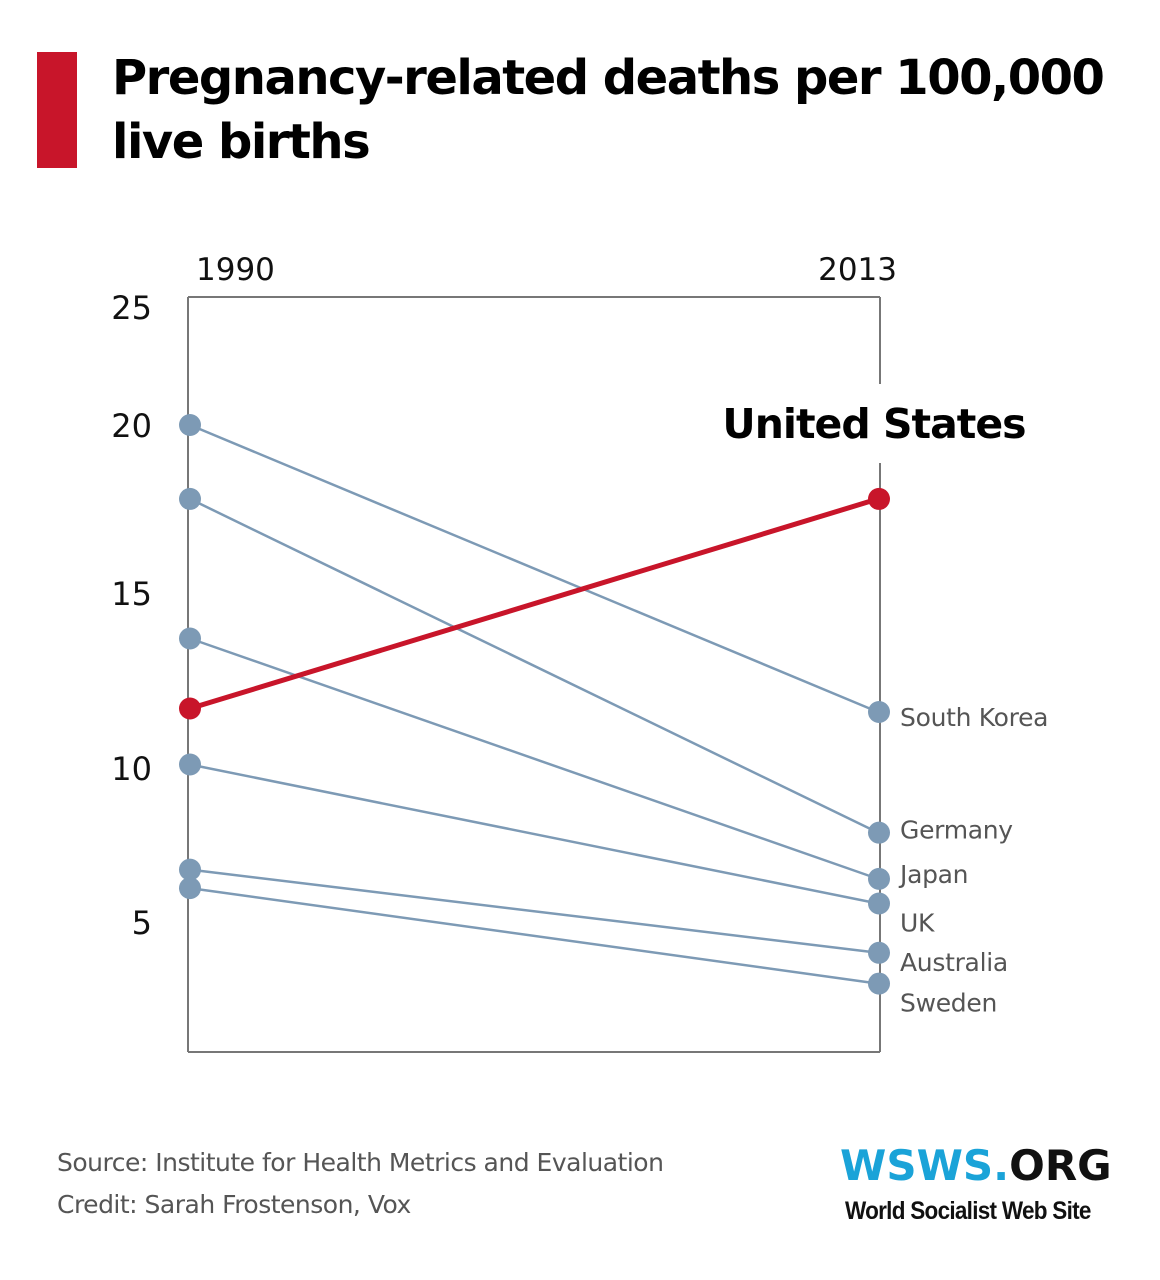  Describe the element at coordinates (234, 1204) in the screenshot. I see `credit-note: Credit: Sarah Frostenson, Vox` at that location.